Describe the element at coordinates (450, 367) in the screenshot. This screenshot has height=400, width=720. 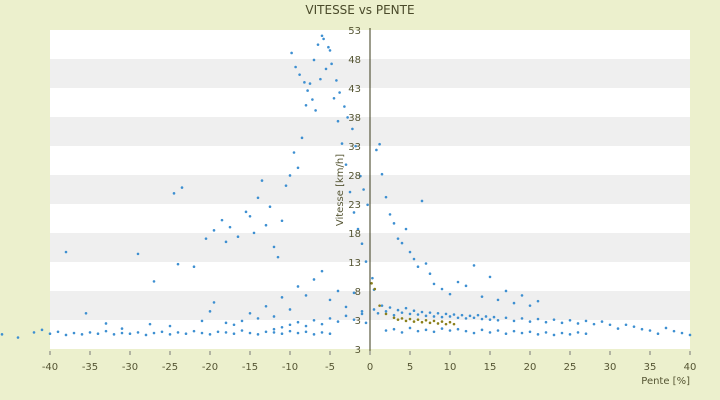
I see `x-tick-label: 10` at that location.